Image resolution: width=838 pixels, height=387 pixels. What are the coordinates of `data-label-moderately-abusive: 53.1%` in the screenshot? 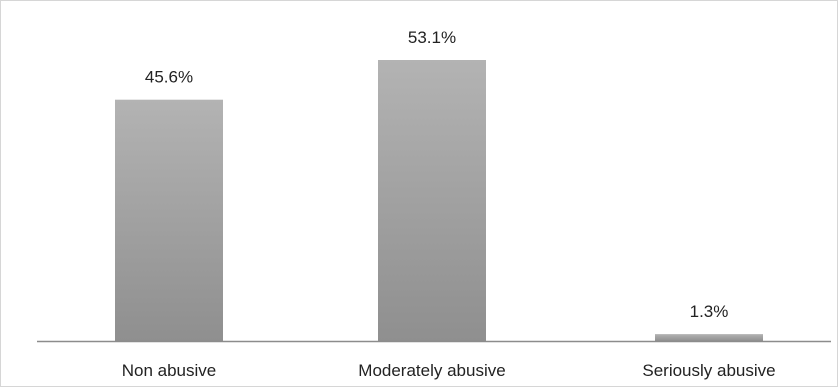 It's located at (432, 37).